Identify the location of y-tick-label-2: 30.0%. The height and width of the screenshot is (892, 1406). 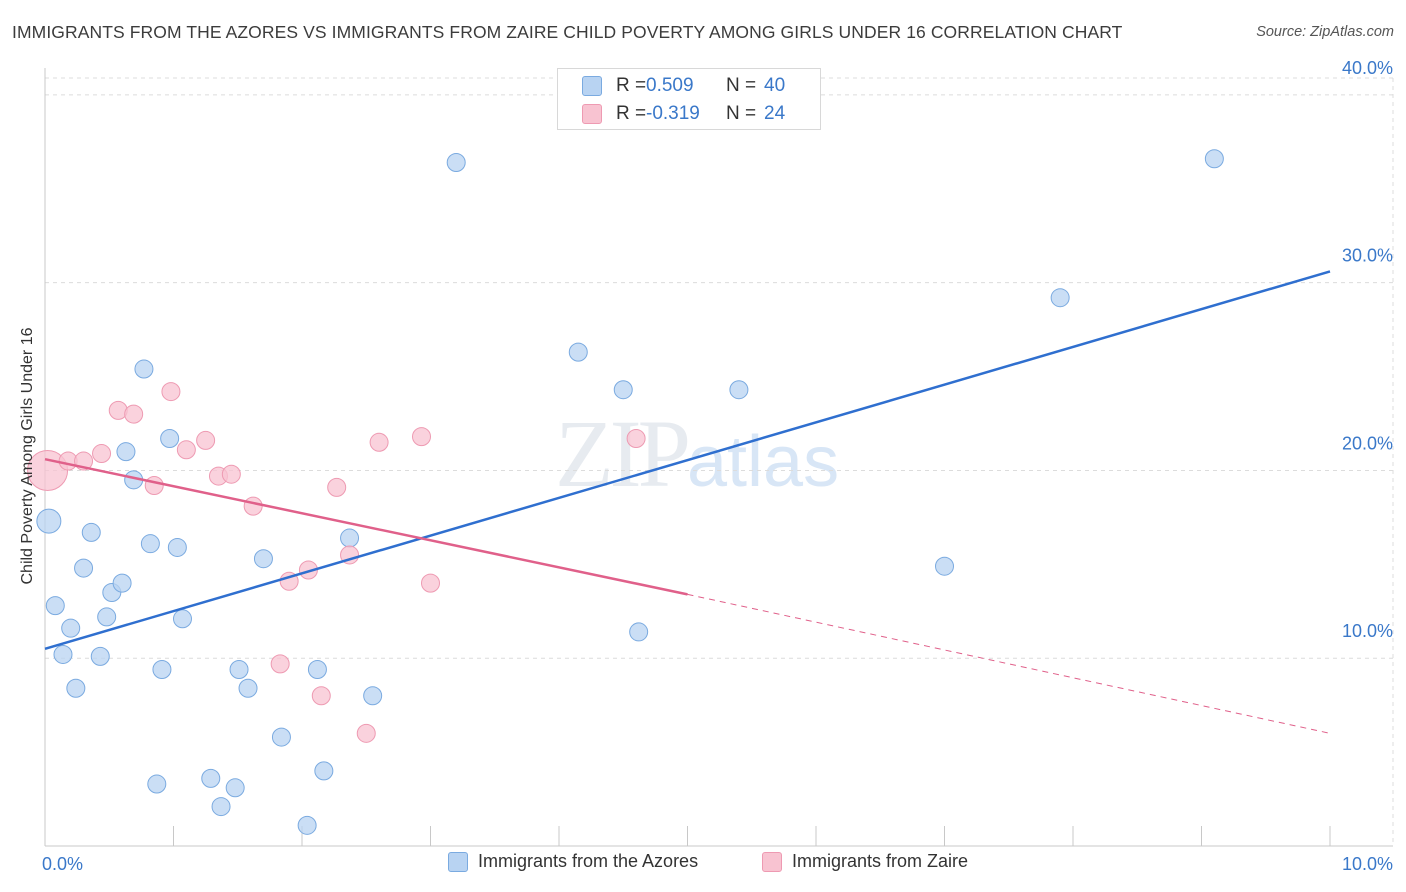
(1367, 256).